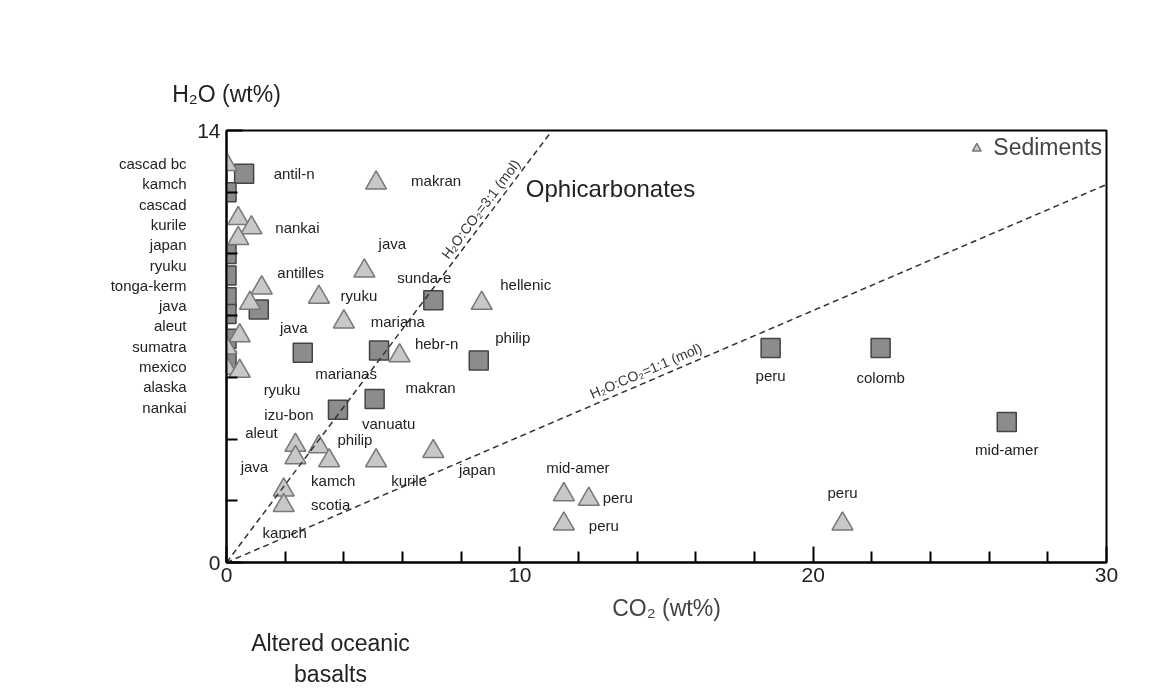 Image resolution: width=1167 pixels, height=697 pixels. I want to click on text: tonga-kerm, so click(148, 285).